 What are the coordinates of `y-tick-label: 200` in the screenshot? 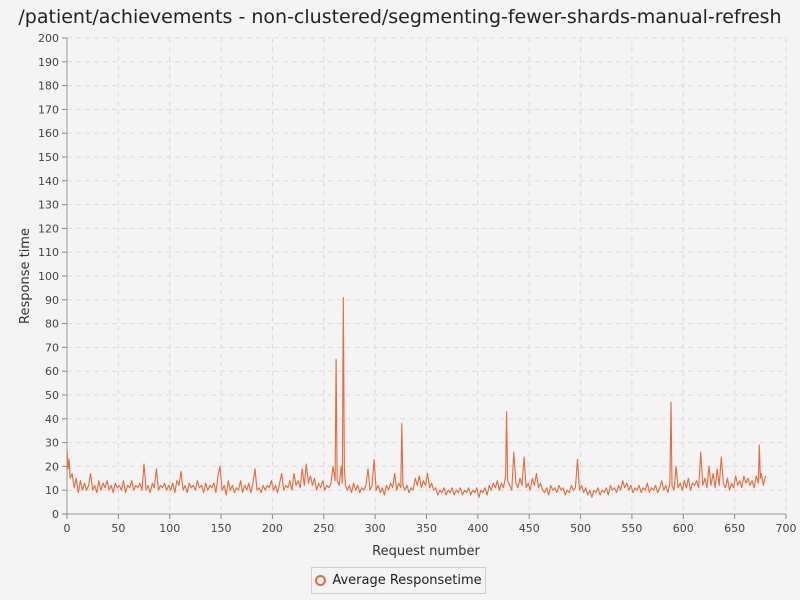 It's located at (48, 38).